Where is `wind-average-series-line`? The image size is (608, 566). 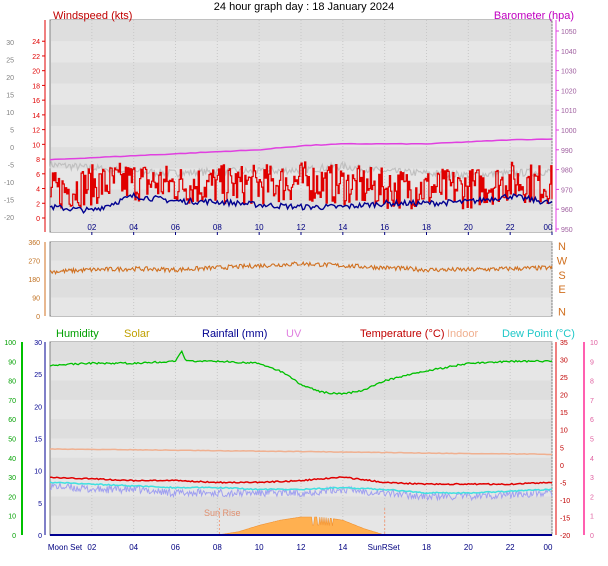 wind-average-series-line is located at coordinates (301, 203).